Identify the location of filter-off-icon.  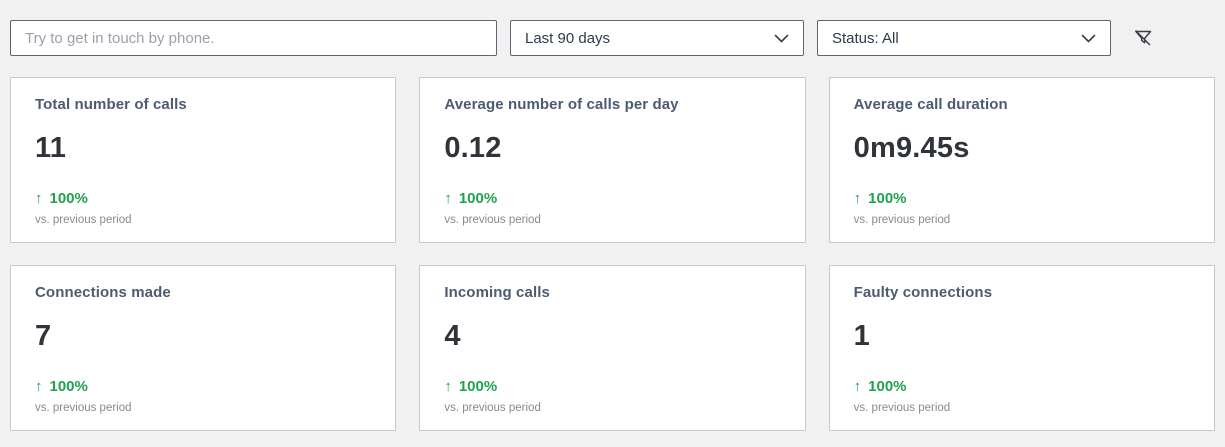
(1143, 38).